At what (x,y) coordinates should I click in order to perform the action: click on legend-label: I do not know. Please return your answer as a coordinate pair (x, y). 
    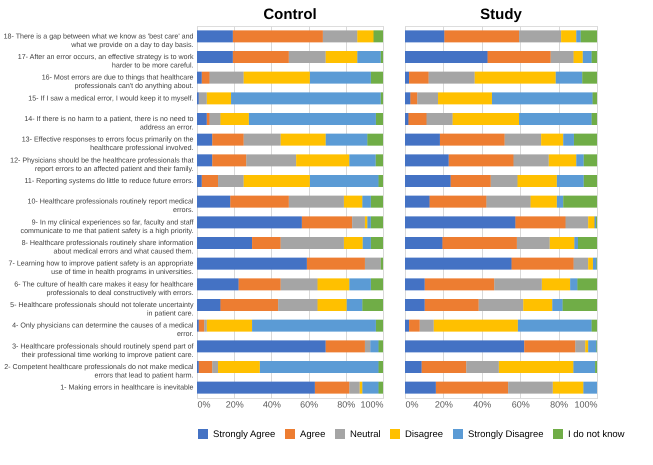
    Looking at the image, I should click on (596, 434).